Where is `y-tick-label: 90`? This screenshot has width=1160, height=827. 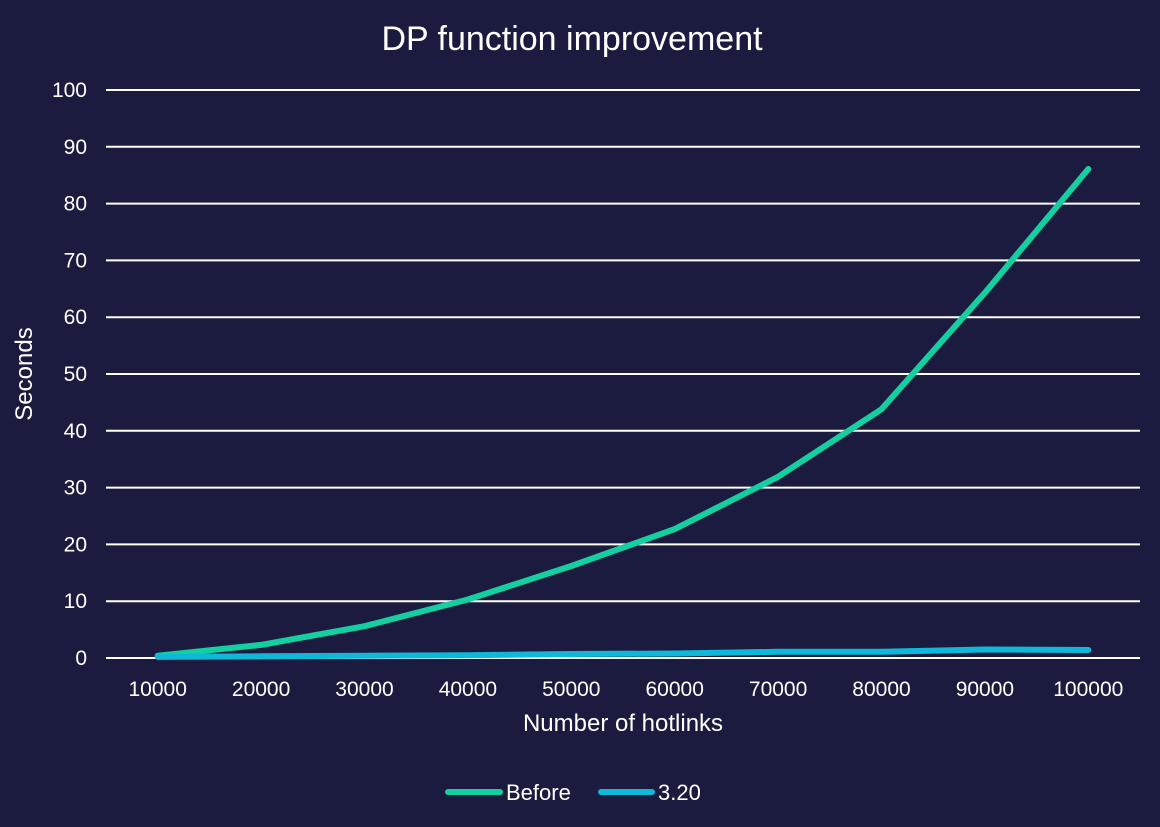 y-tick-label: 90 is located at coordinates (75, 147).